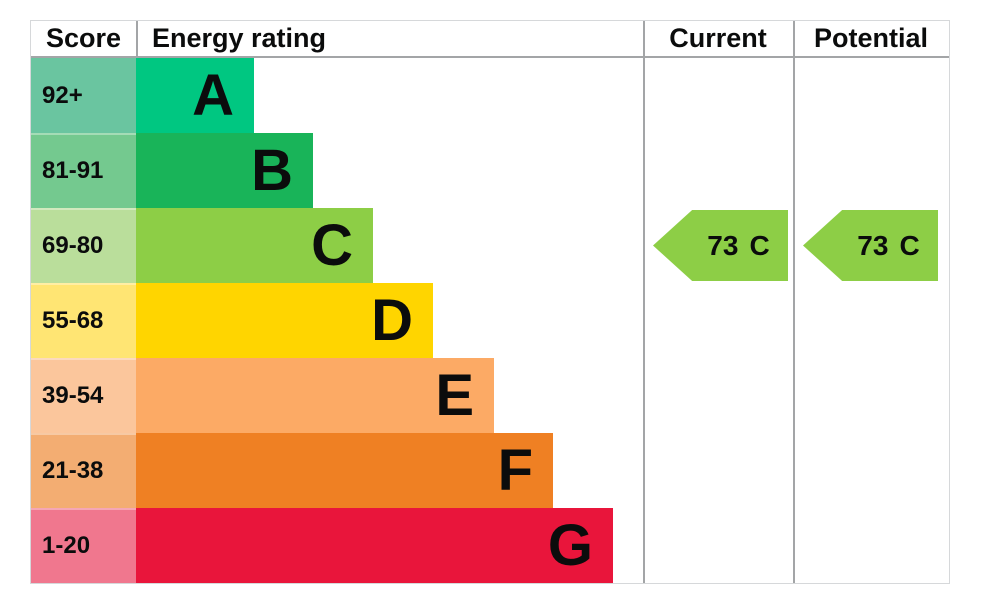 This screenshot has width=986, height=611. I want to click on potential-rating-column: 73 C, so click(871, 302).